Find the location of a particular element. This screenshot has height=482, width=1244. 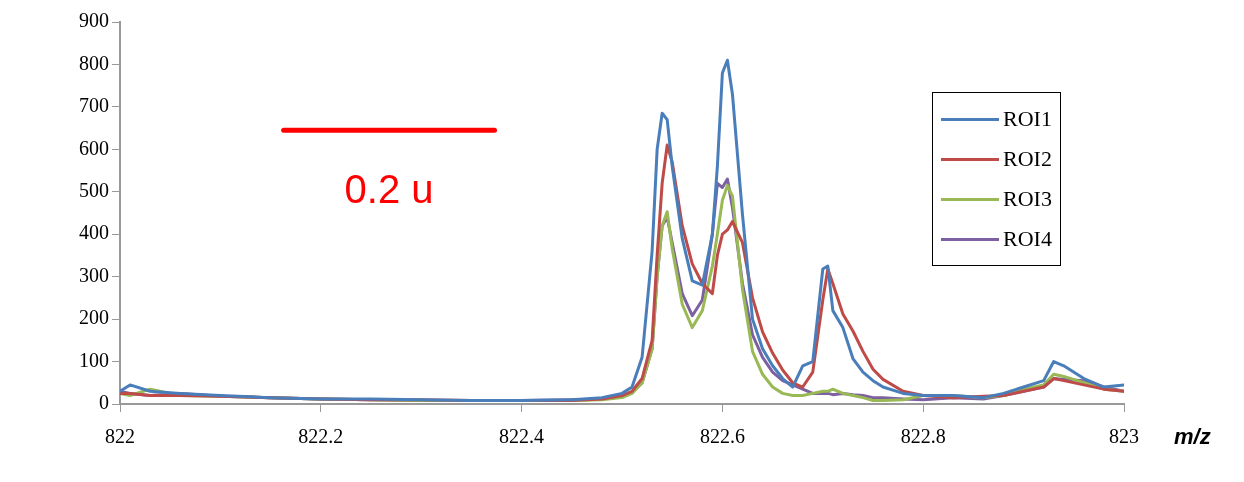

x-axis-title: m/z is located at coordinates (1192, 437).